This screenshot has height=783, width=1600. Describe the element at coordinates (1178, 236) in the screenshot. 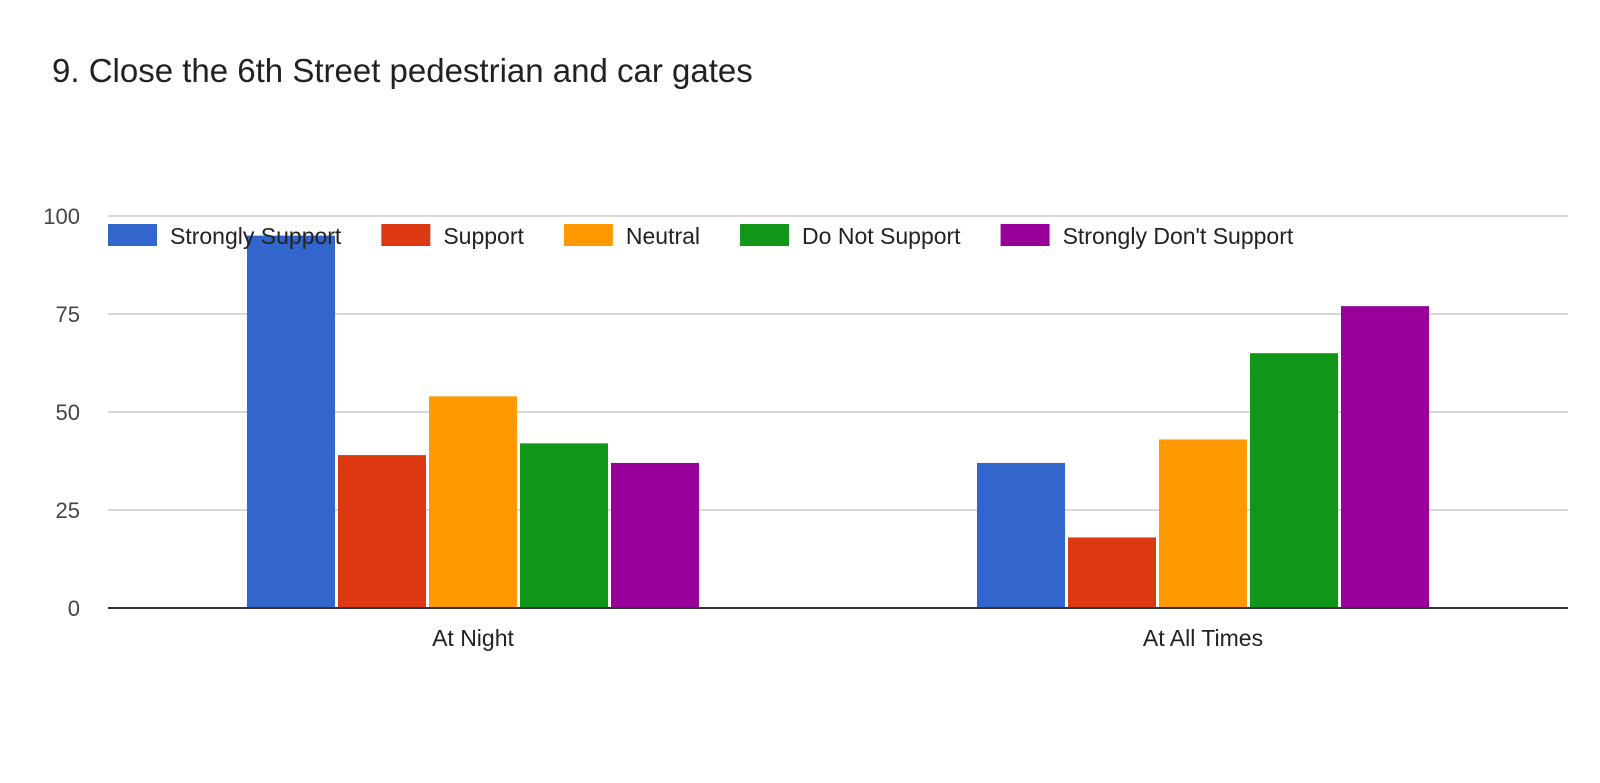

I see `legend-label: Strongly Don't Support` at that location.